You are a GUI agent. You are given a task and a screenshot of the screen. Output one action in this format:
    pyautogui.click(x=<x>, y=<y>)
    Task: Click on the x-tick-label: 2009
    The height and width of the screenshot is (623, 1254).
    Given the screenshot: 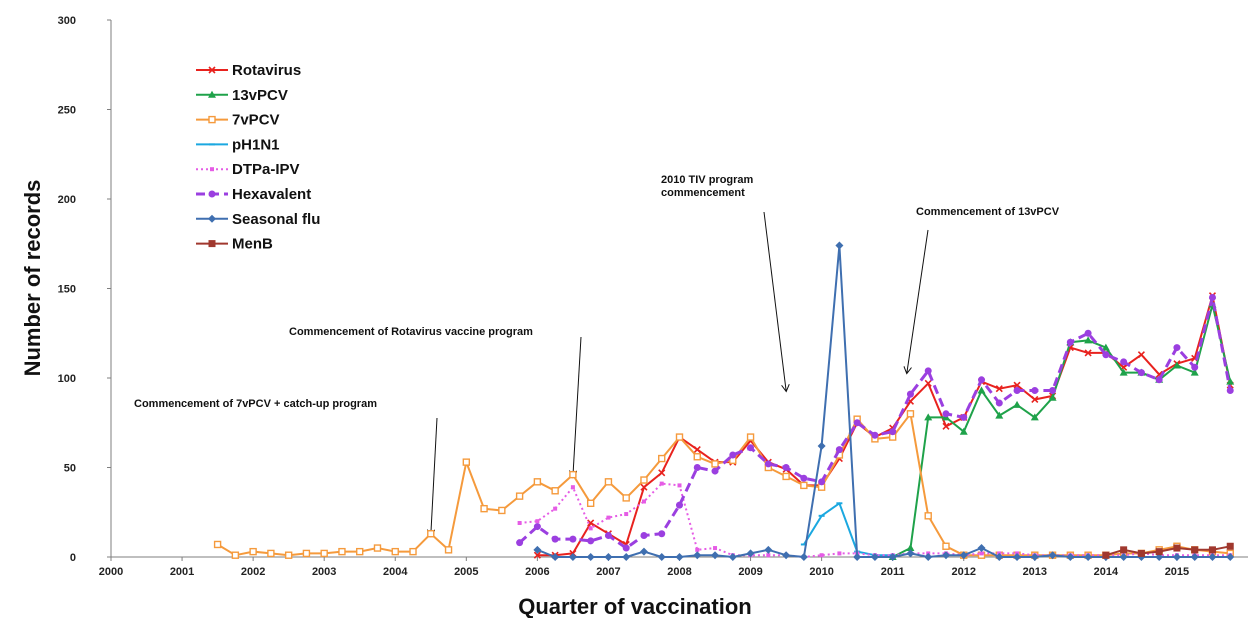 What is the action you would take?
    pyautogui.click(x=750, y=572)
    